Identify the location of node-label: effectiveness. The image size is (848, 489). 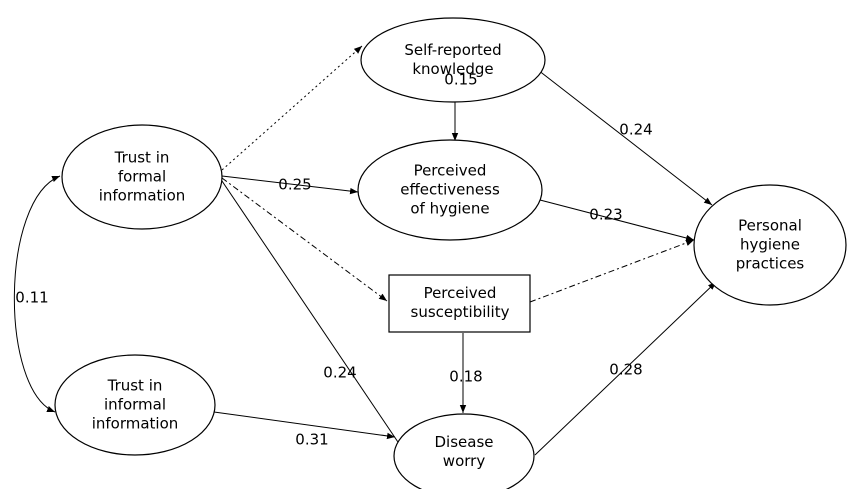
(450, 190).